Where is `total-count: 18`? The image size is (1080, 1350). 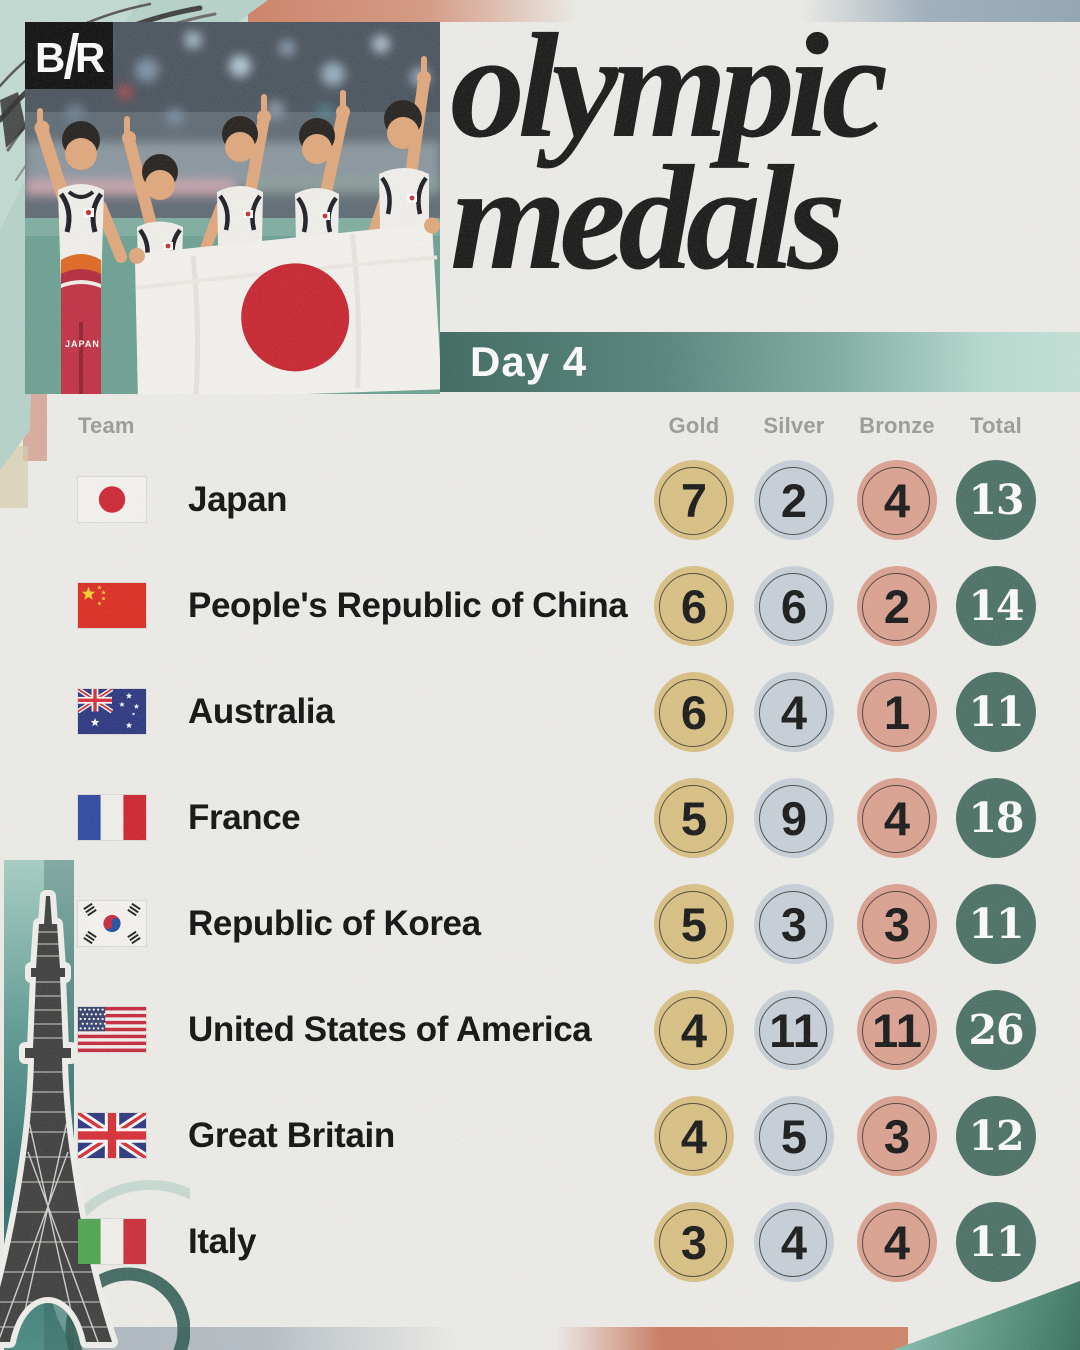
total-count: 18 is located at coordinates (996, 818).